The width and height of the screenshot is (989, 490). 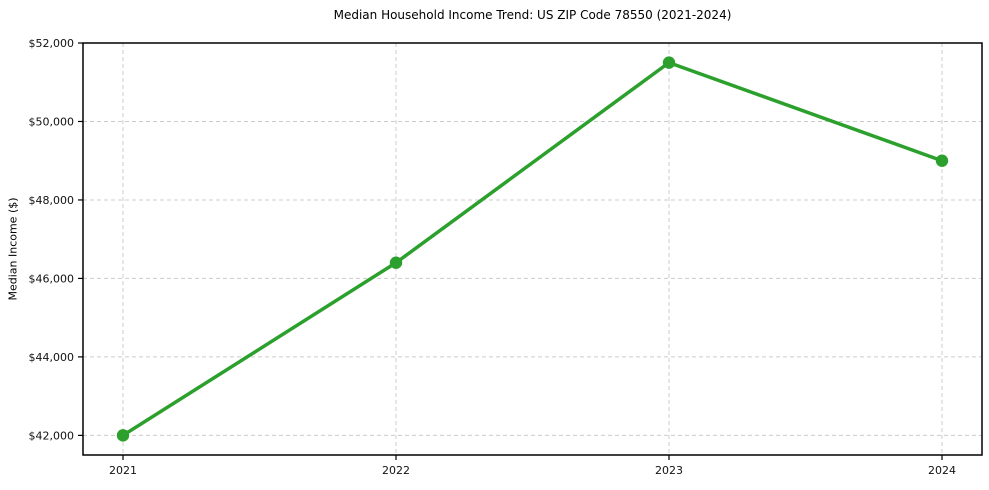 What do you see at coordinates (52, 121) in the screenshot?
I see `y-tick-label: $50,000` at bounding box center [52, 121].